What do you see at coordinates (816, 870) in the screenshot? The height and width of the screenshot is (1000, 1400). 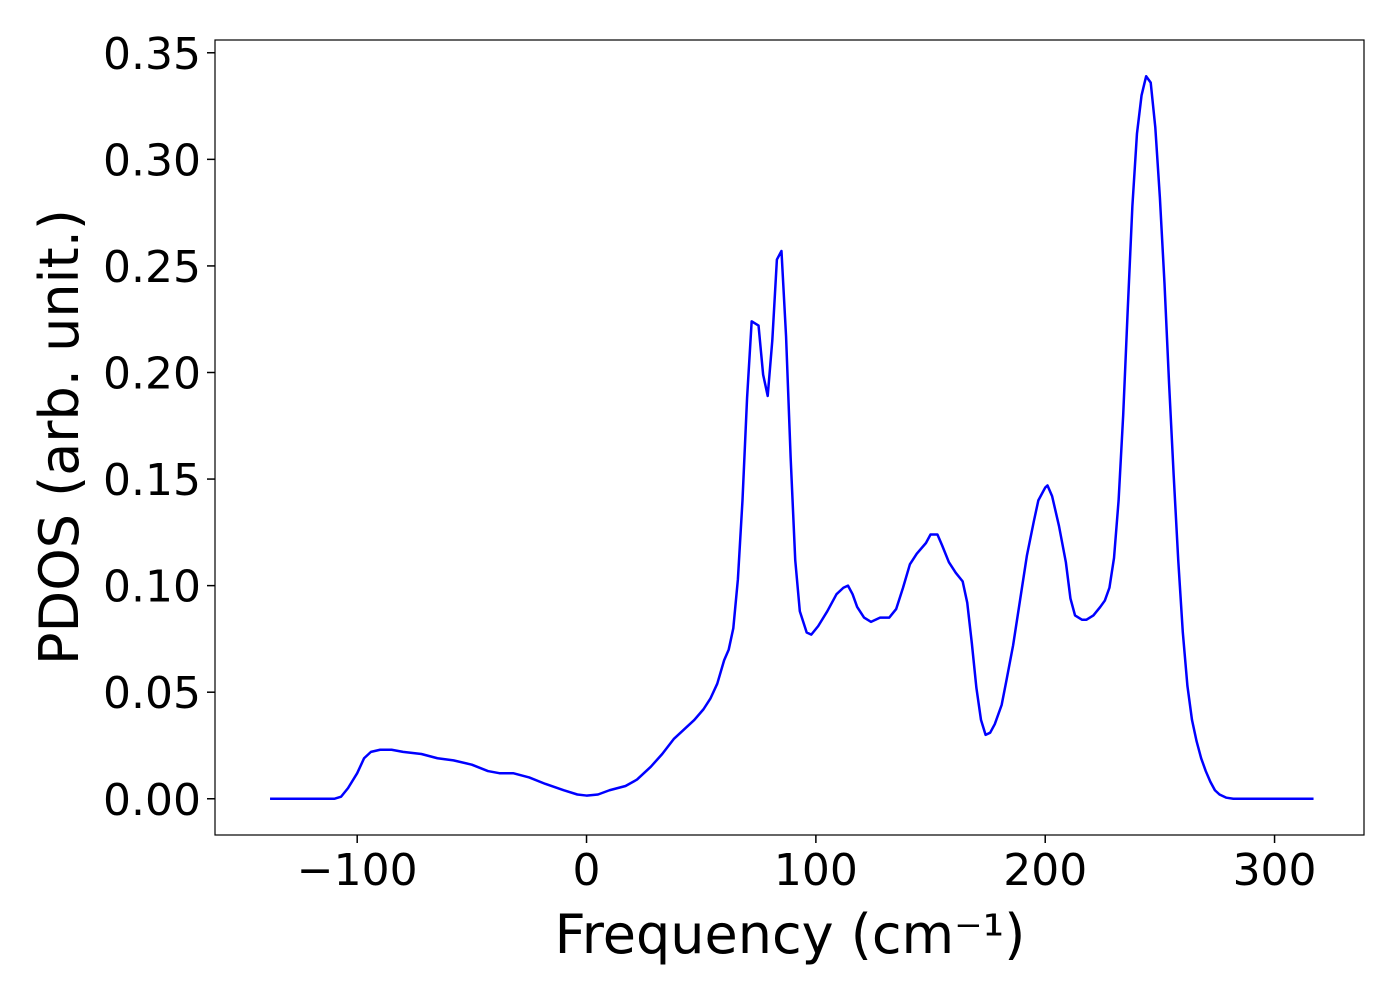 I see `x-tick-label: 100` at bounding box center [816, 870].